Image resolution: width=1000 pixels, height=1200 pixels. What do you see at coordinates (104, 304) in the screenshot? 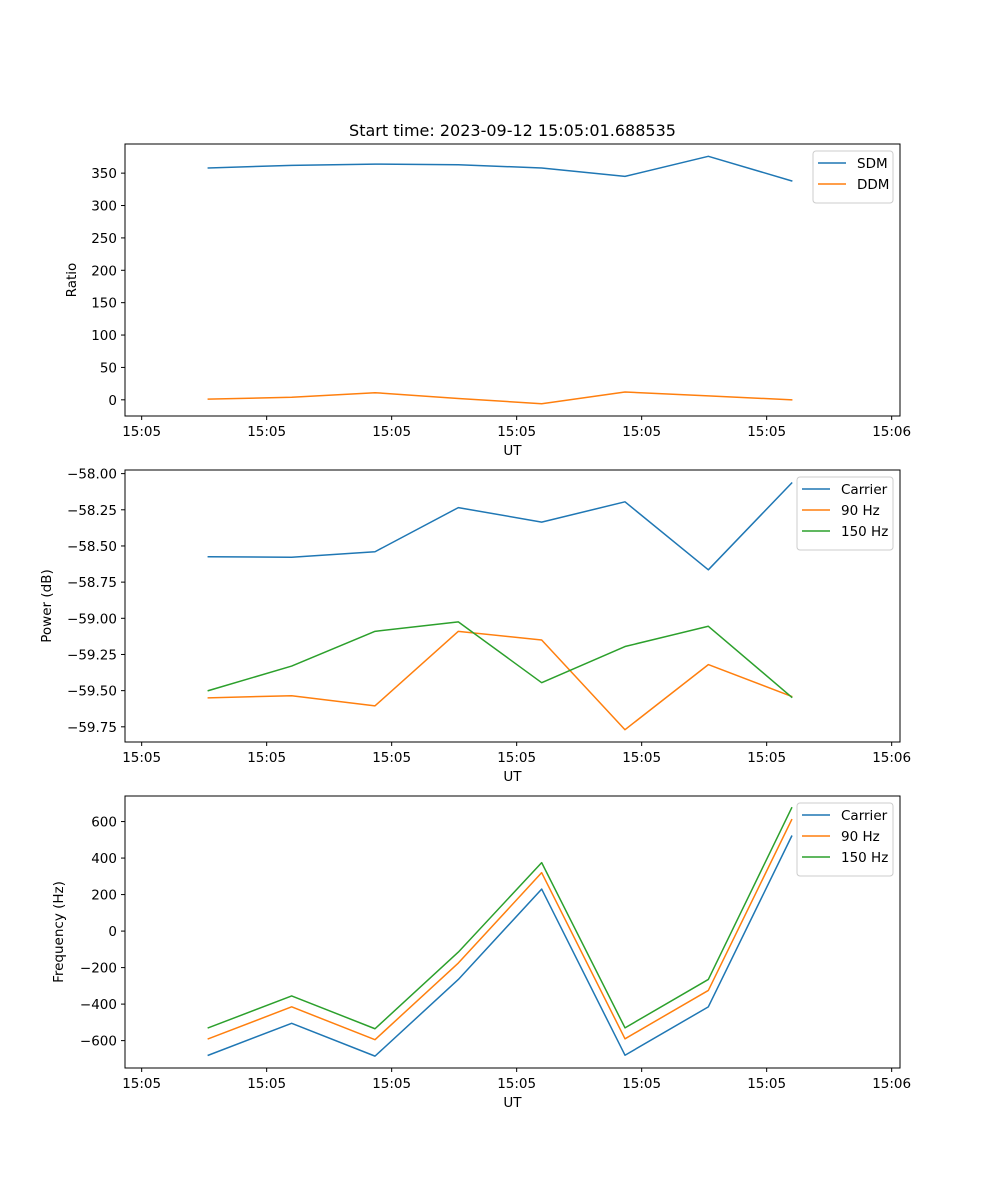
I see `y-tick-label: 150` at bounding box center [104, 304].